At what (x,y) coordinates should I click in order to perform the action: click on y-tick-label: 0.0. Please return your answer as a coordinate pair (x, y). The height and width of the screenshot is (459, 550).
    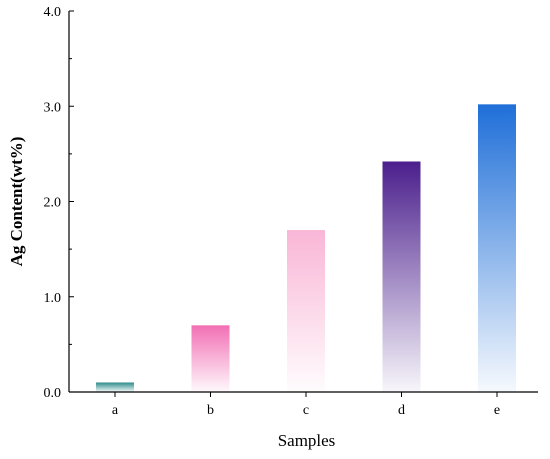
    Looking at the image, I should click on (53, 393).